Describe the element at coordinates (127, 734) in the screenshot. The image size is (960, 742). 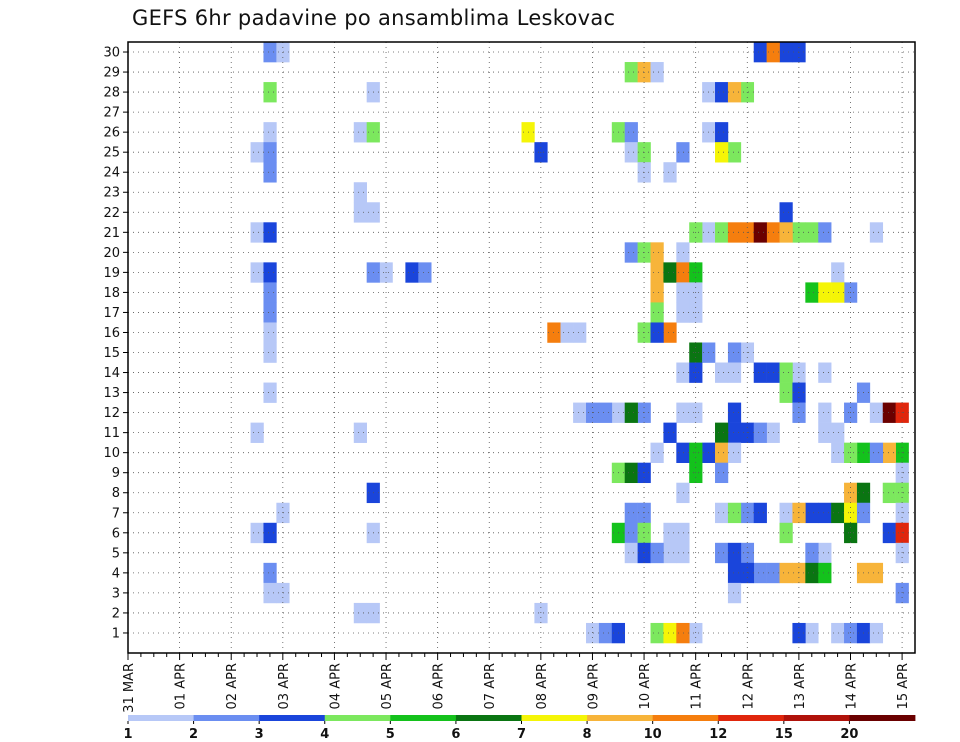
I see `colorbar-label: 1` at that location.